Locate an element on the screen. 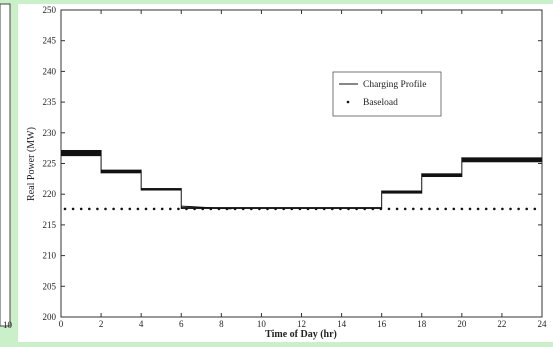 This screenshot has height=347, width=553. x-tick-label: 8 is located at coordinates (221, 324).